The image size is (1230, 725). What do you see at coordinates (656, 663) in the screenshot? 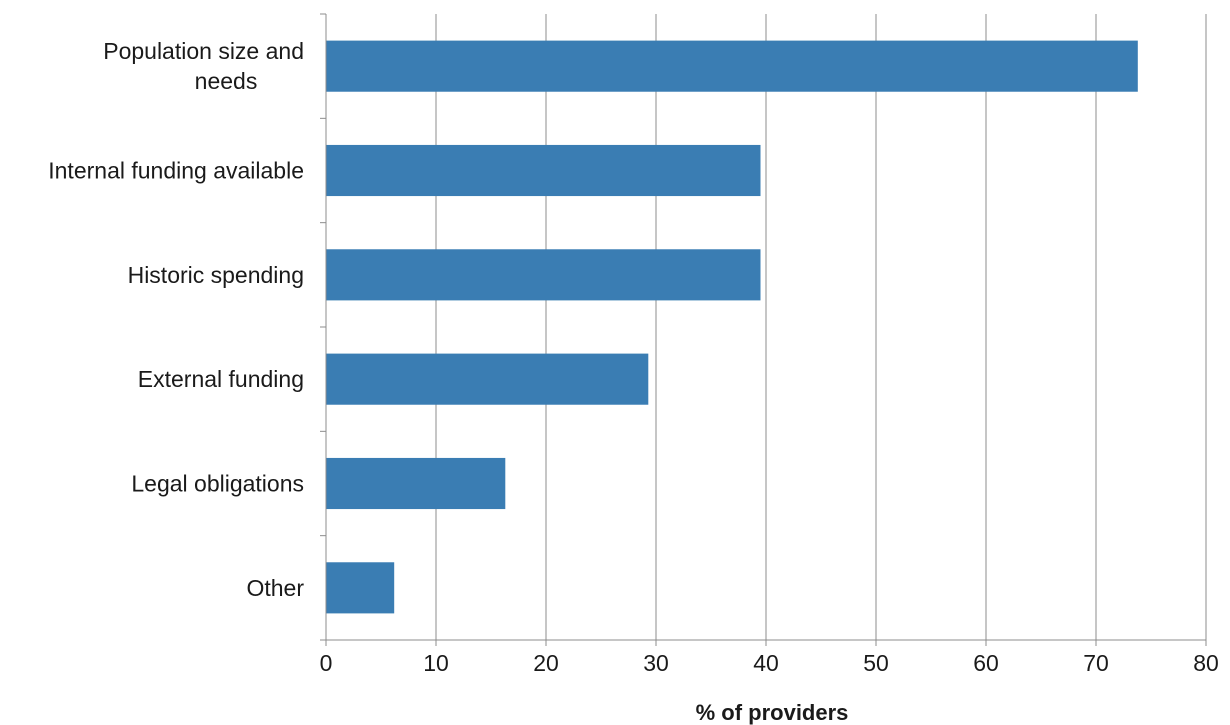
I see `x-tick-label: 30` at bounding box center [656, 663].